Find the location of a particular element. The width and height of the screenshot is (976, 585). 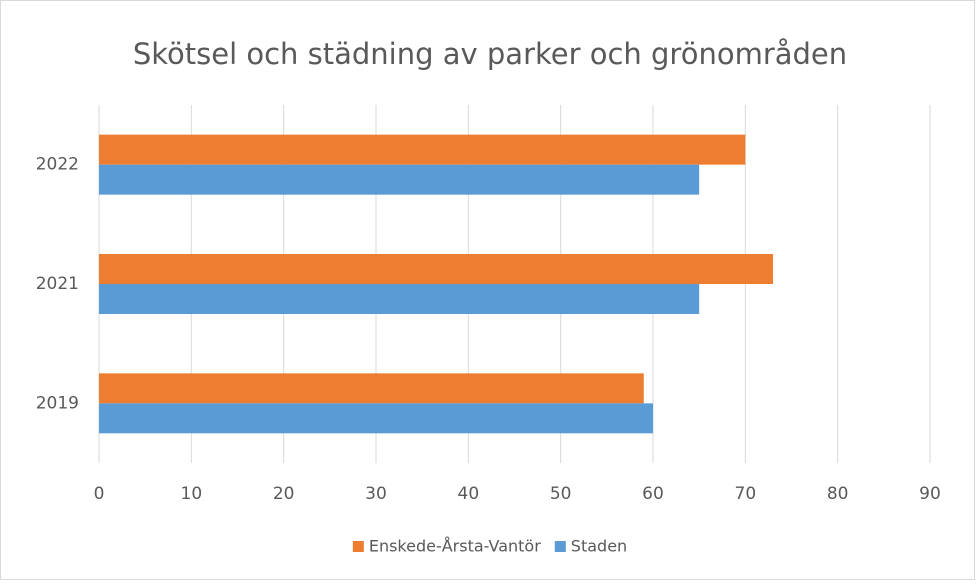

x-tick-label: 60 is located at coordinates (653, 494).